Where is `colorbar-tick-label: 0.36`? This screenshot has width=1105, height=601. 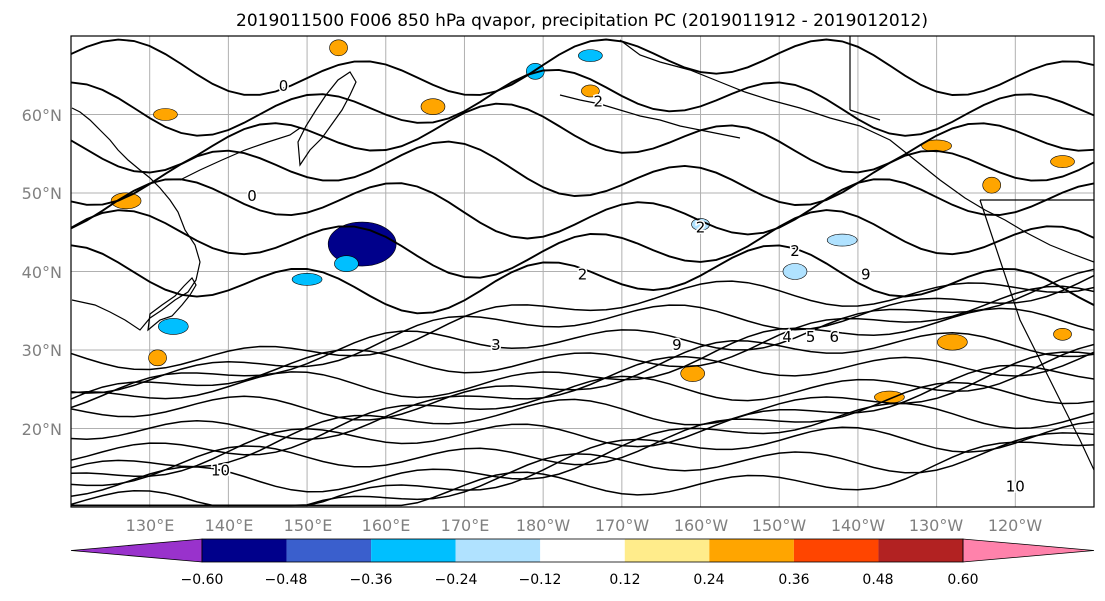 colorbar-tick-label: 0.36 is located at coordinates (793, 580).